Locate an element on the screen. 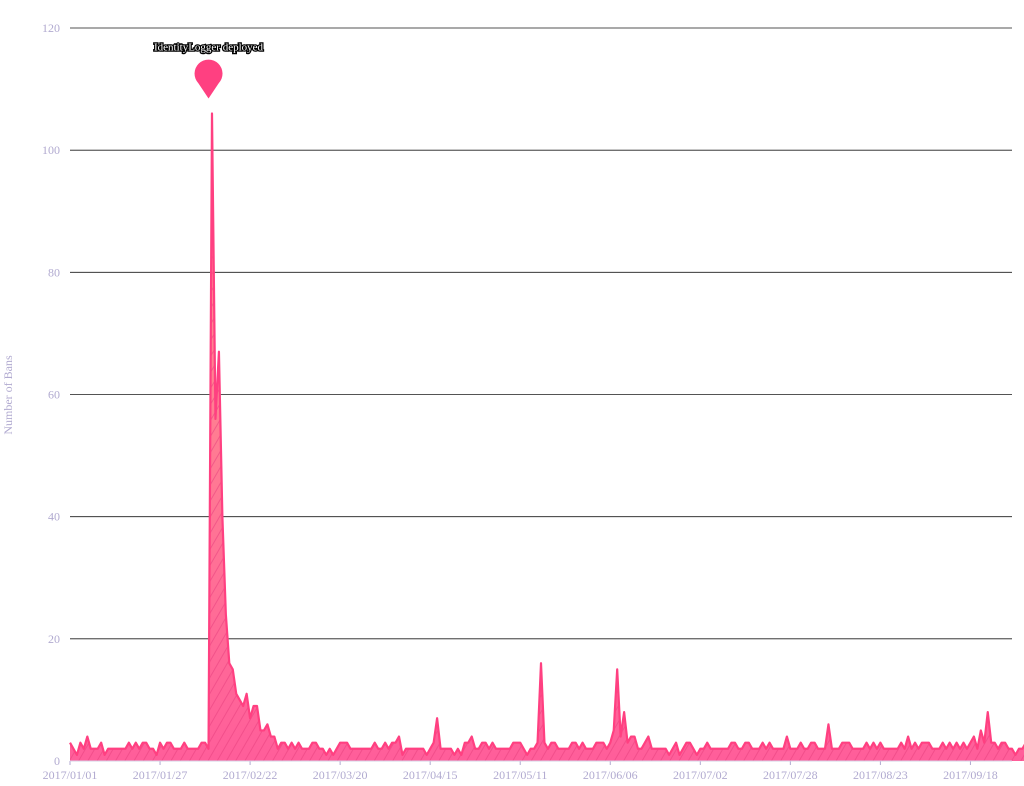 This screenshot has height=786, width=1024. annotations: IdentityLogger deployed is located at coordinates (209, 69).